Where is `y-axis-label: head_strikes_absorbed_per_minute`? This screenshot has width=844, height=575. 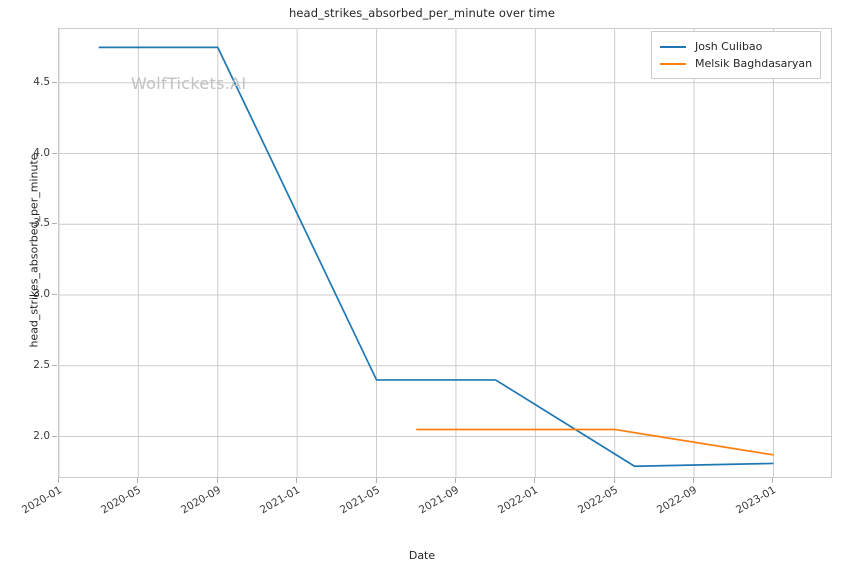
y-axis-label: head_strikes_absorbed_per_minute is located at coordinates (34, 250).